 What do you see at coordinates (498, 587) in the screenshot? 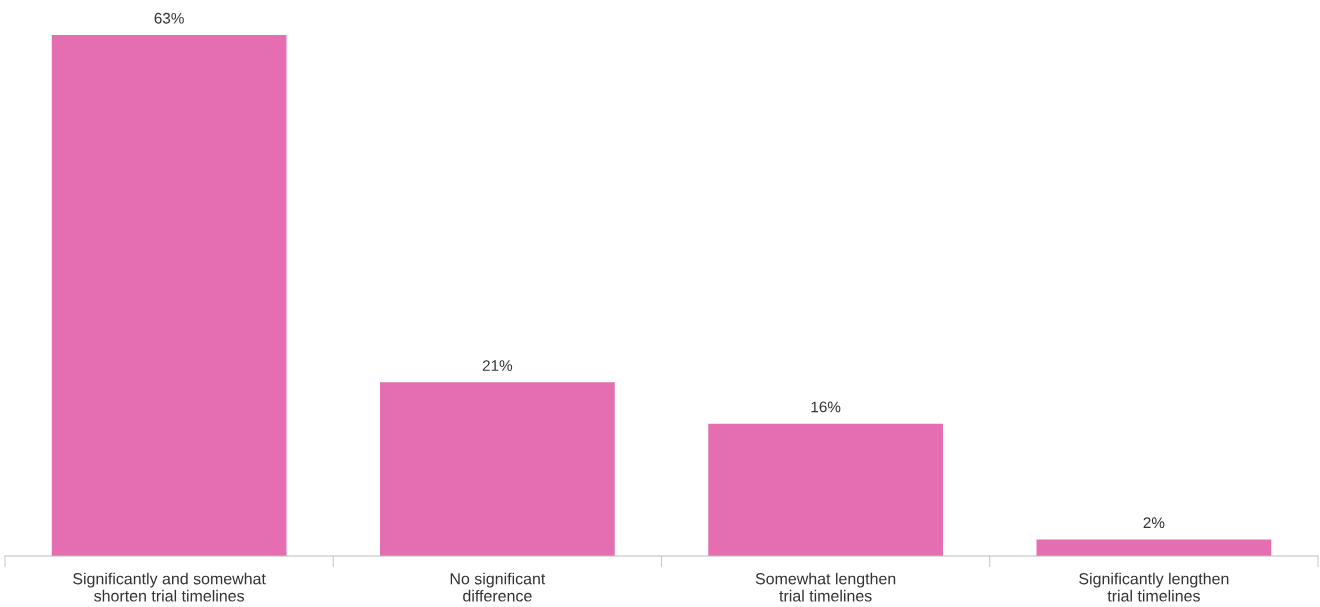
I see `x-tick-label: No significant difference` at bounding box center [498, 587].